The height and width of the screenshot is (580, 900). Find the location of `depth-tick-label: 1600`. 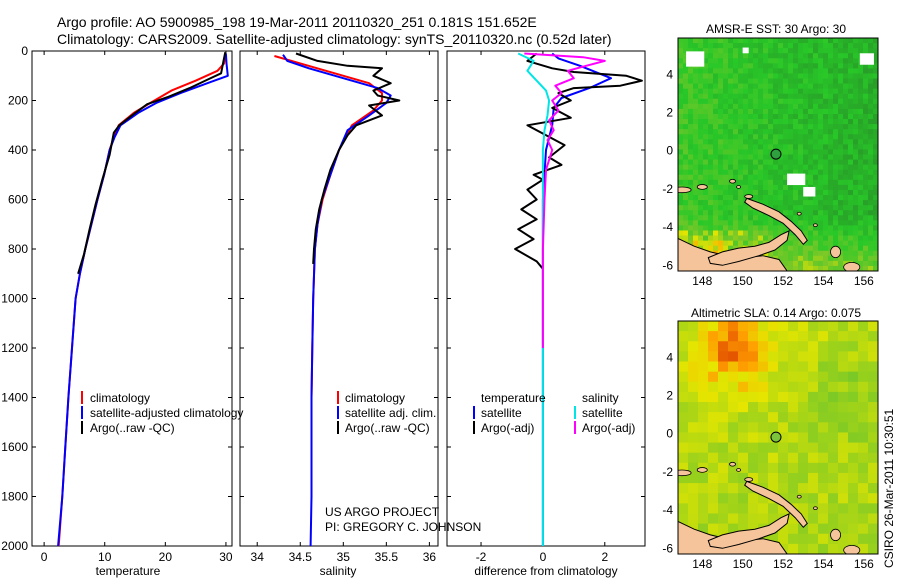

depth-tick-label: 1600 is located at coordinates (14, 447).